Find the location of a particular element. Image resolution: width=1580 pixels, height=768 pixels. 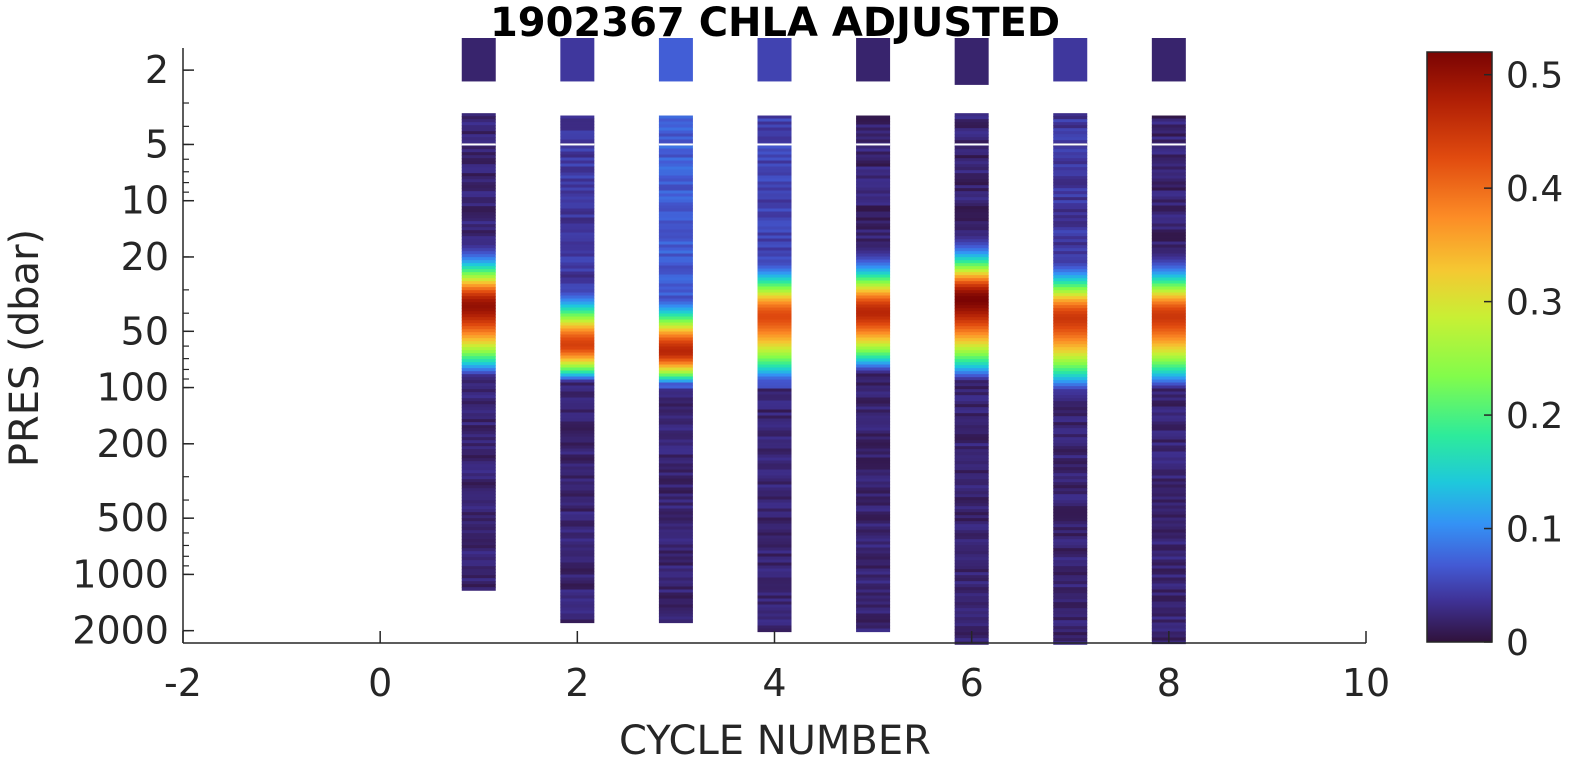

colorbar-gradient is located at coordinates (1459, 347).